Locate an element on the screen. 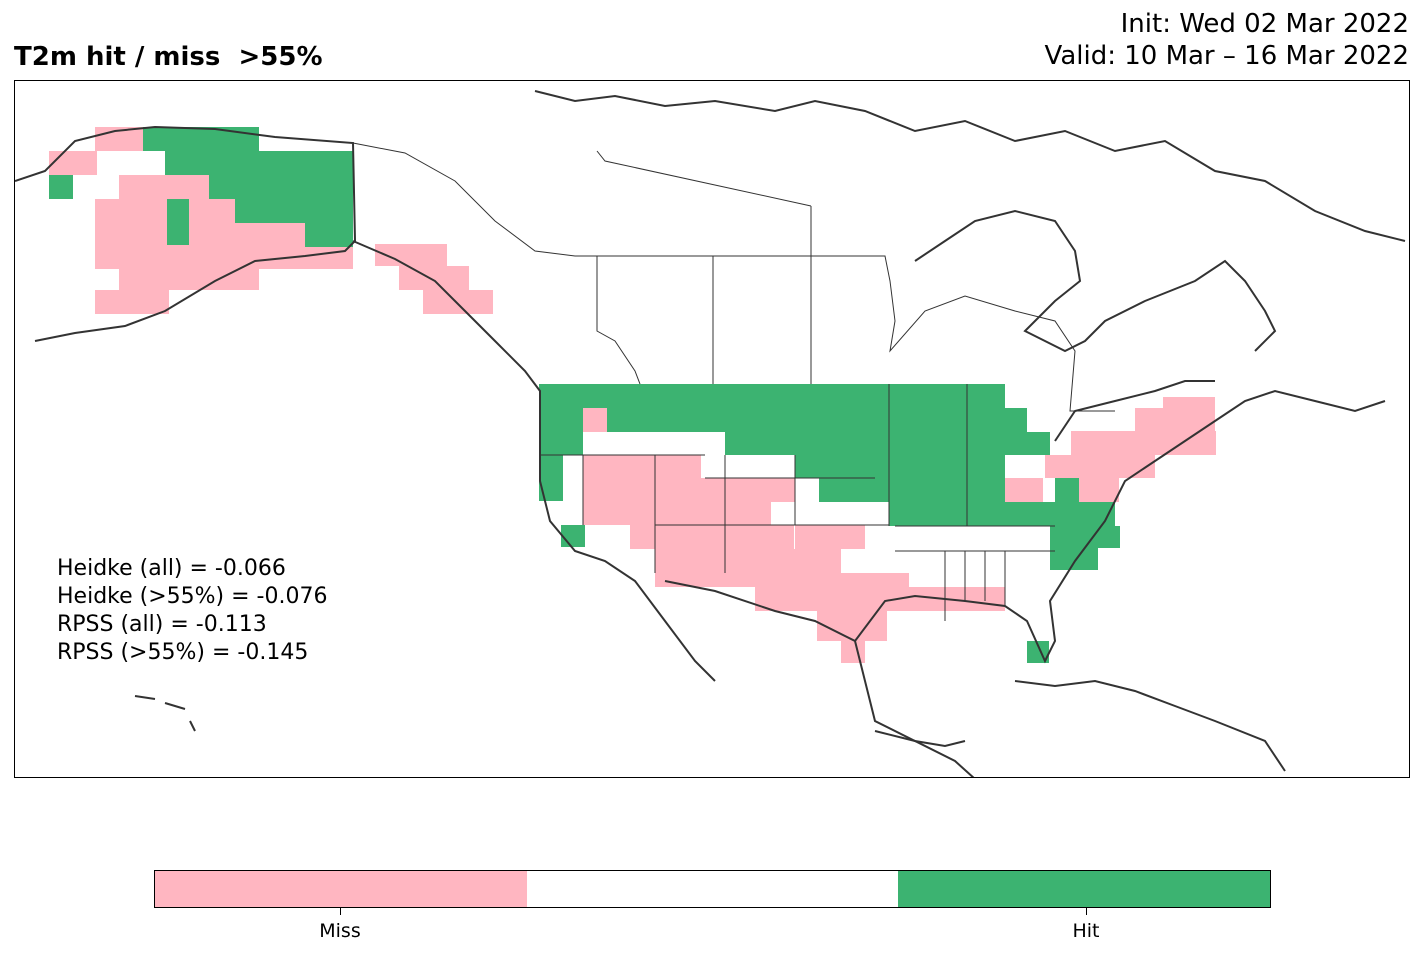 This screenshot has height=958, width=1425. valid-date: Valid: 10 Mar – 16 Mar 2022 is located at coordinates (1226, 56).